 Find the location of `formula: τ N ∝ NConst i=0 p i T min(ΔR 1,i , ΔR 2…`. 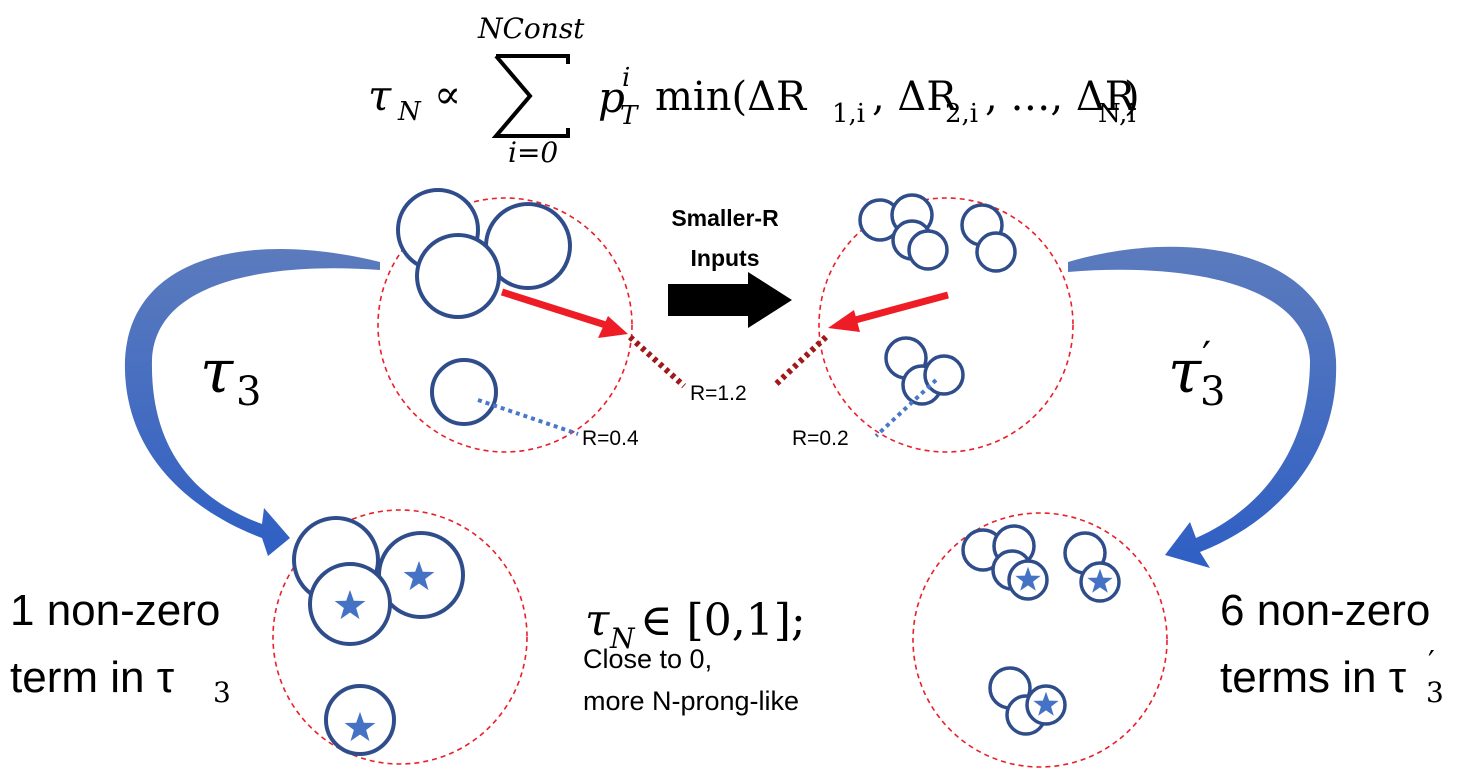

formula: τ N ∝ NConst i=0 p i T min(ΔR 1,i , ΔR 2… is located at coordinates (754, 90).